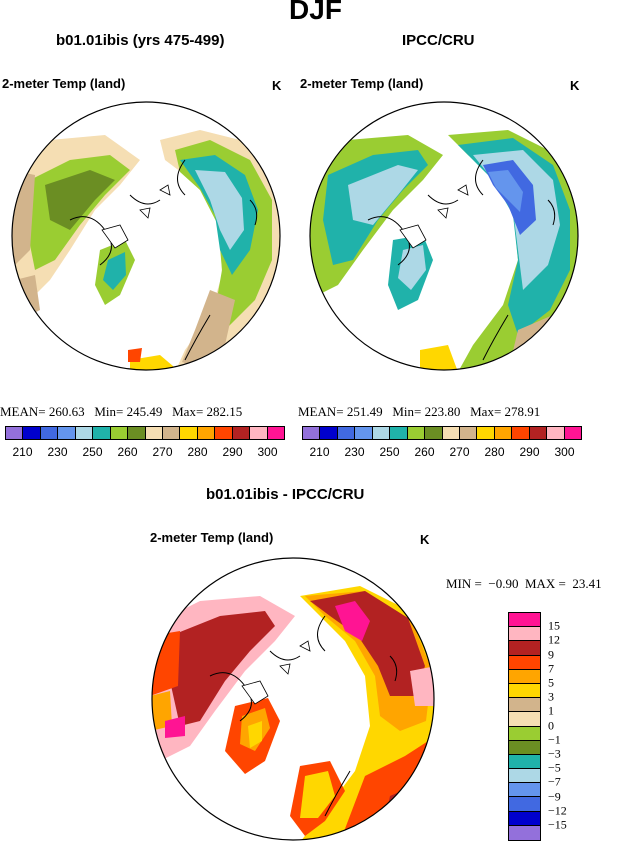 This screenshot has width=631, height=842. What do you see at coordinates (554, 739) in the screenshot?
I see `colorbar-tick-label: −1` at bounding box center [554, 739].